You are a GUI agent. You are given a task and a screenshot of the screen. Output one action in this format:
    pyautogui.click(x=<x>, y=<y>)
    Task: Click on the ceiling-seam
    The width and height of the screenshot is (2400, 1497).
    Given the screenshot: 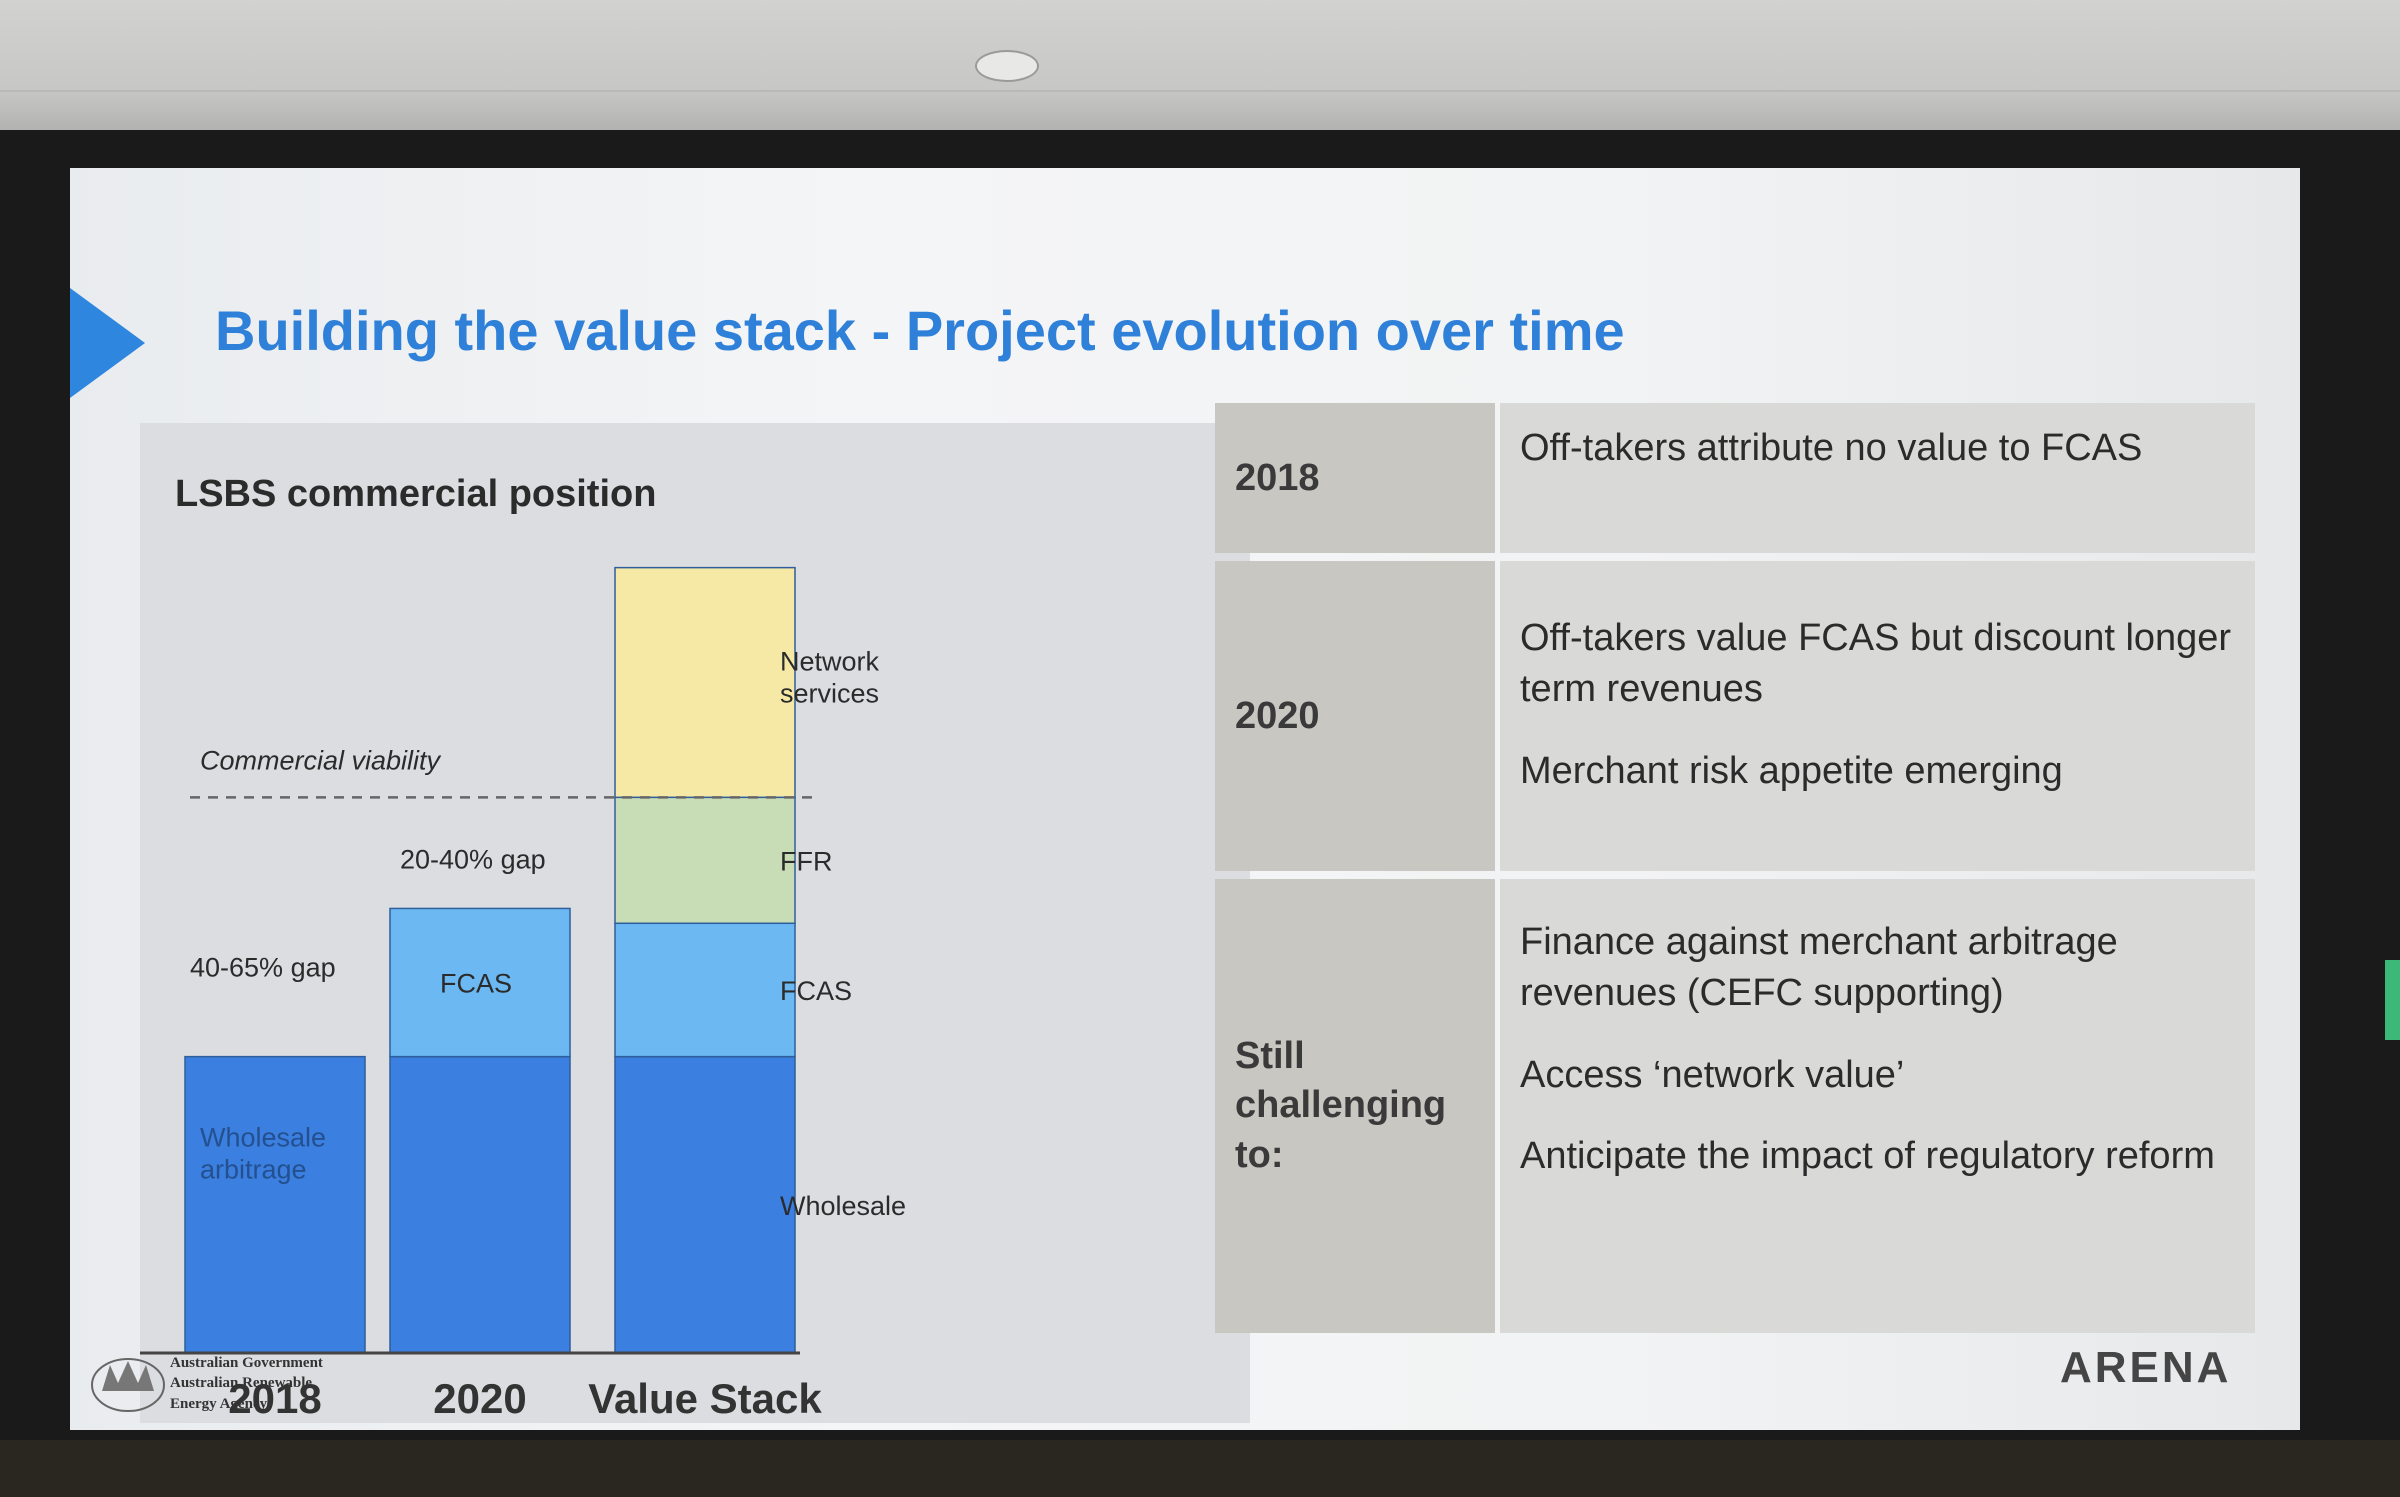 What is the action you would take?
    pyautogui.click(x=1200, y=91)
    